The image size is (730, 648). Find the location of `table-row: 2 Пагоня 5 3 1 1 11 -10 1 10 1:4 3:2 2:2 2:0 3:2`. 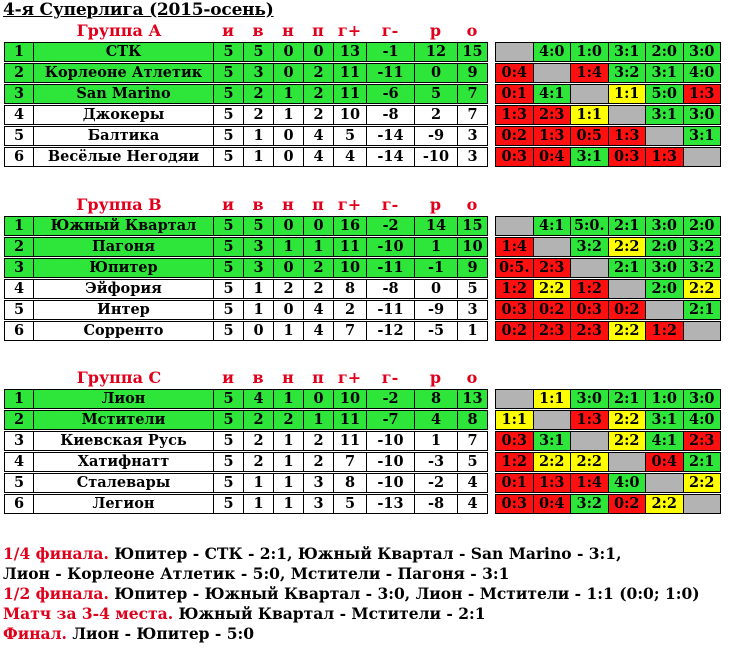

table-row: 2 Пагоня 5 3 1 1 11 -10 1 10 1:4 3:2 2:2 2:0 3:2 is located at coordinates (364, 247).